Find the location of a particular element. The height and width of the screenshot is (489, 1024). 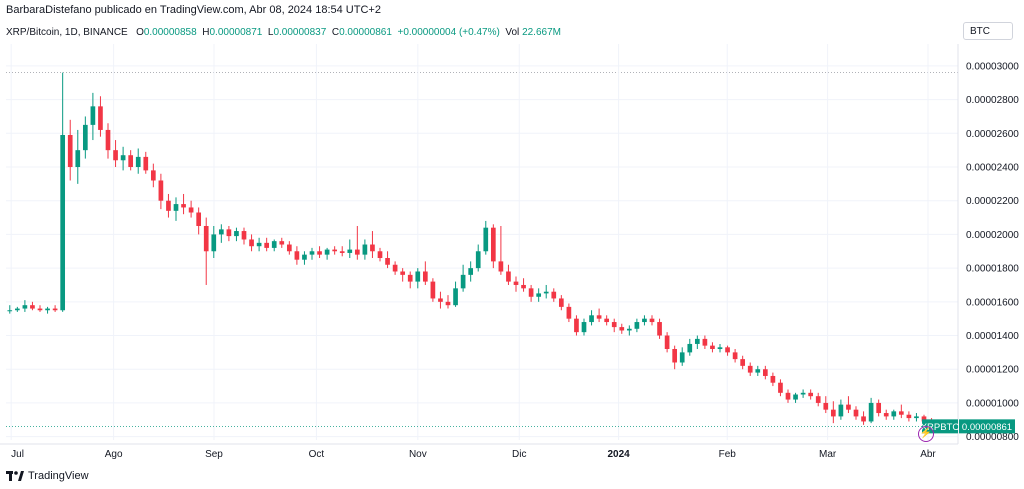

x-tick-label: Dic is located at coordinates (519, 454).